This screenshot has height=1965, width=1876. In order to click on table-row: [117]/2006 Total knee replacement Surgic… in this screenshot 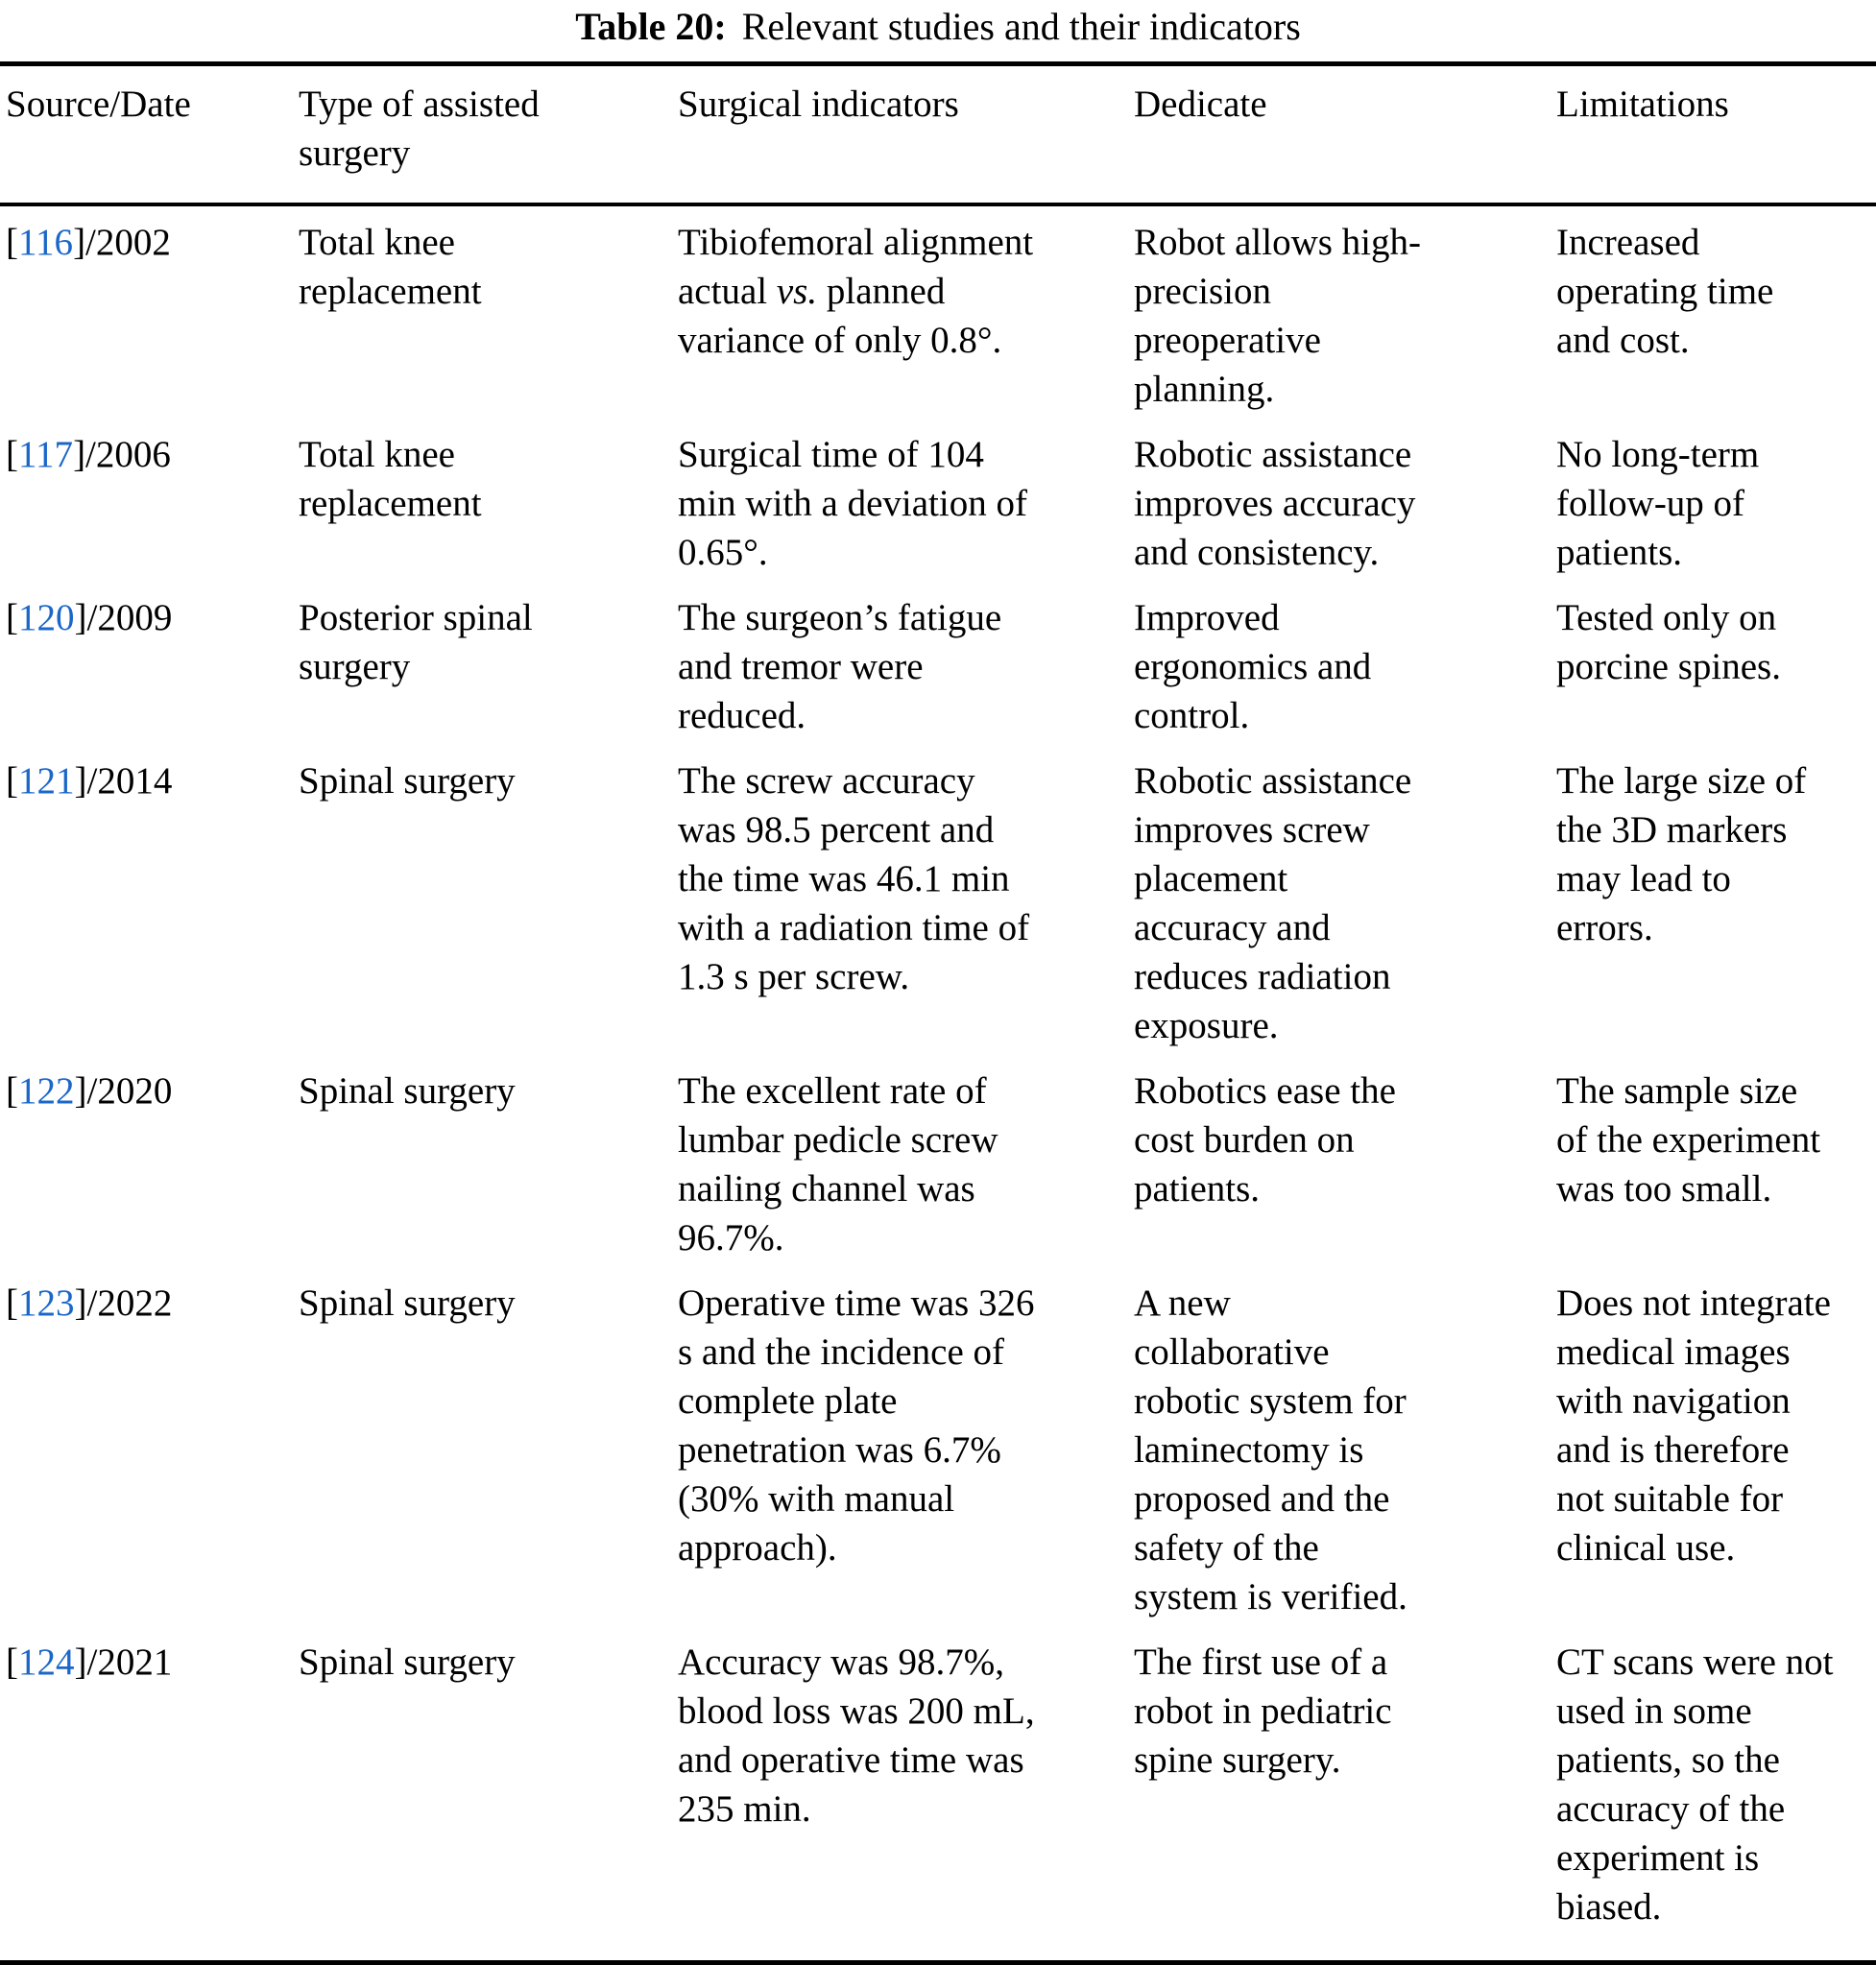, I will do `click(938, 510)`.